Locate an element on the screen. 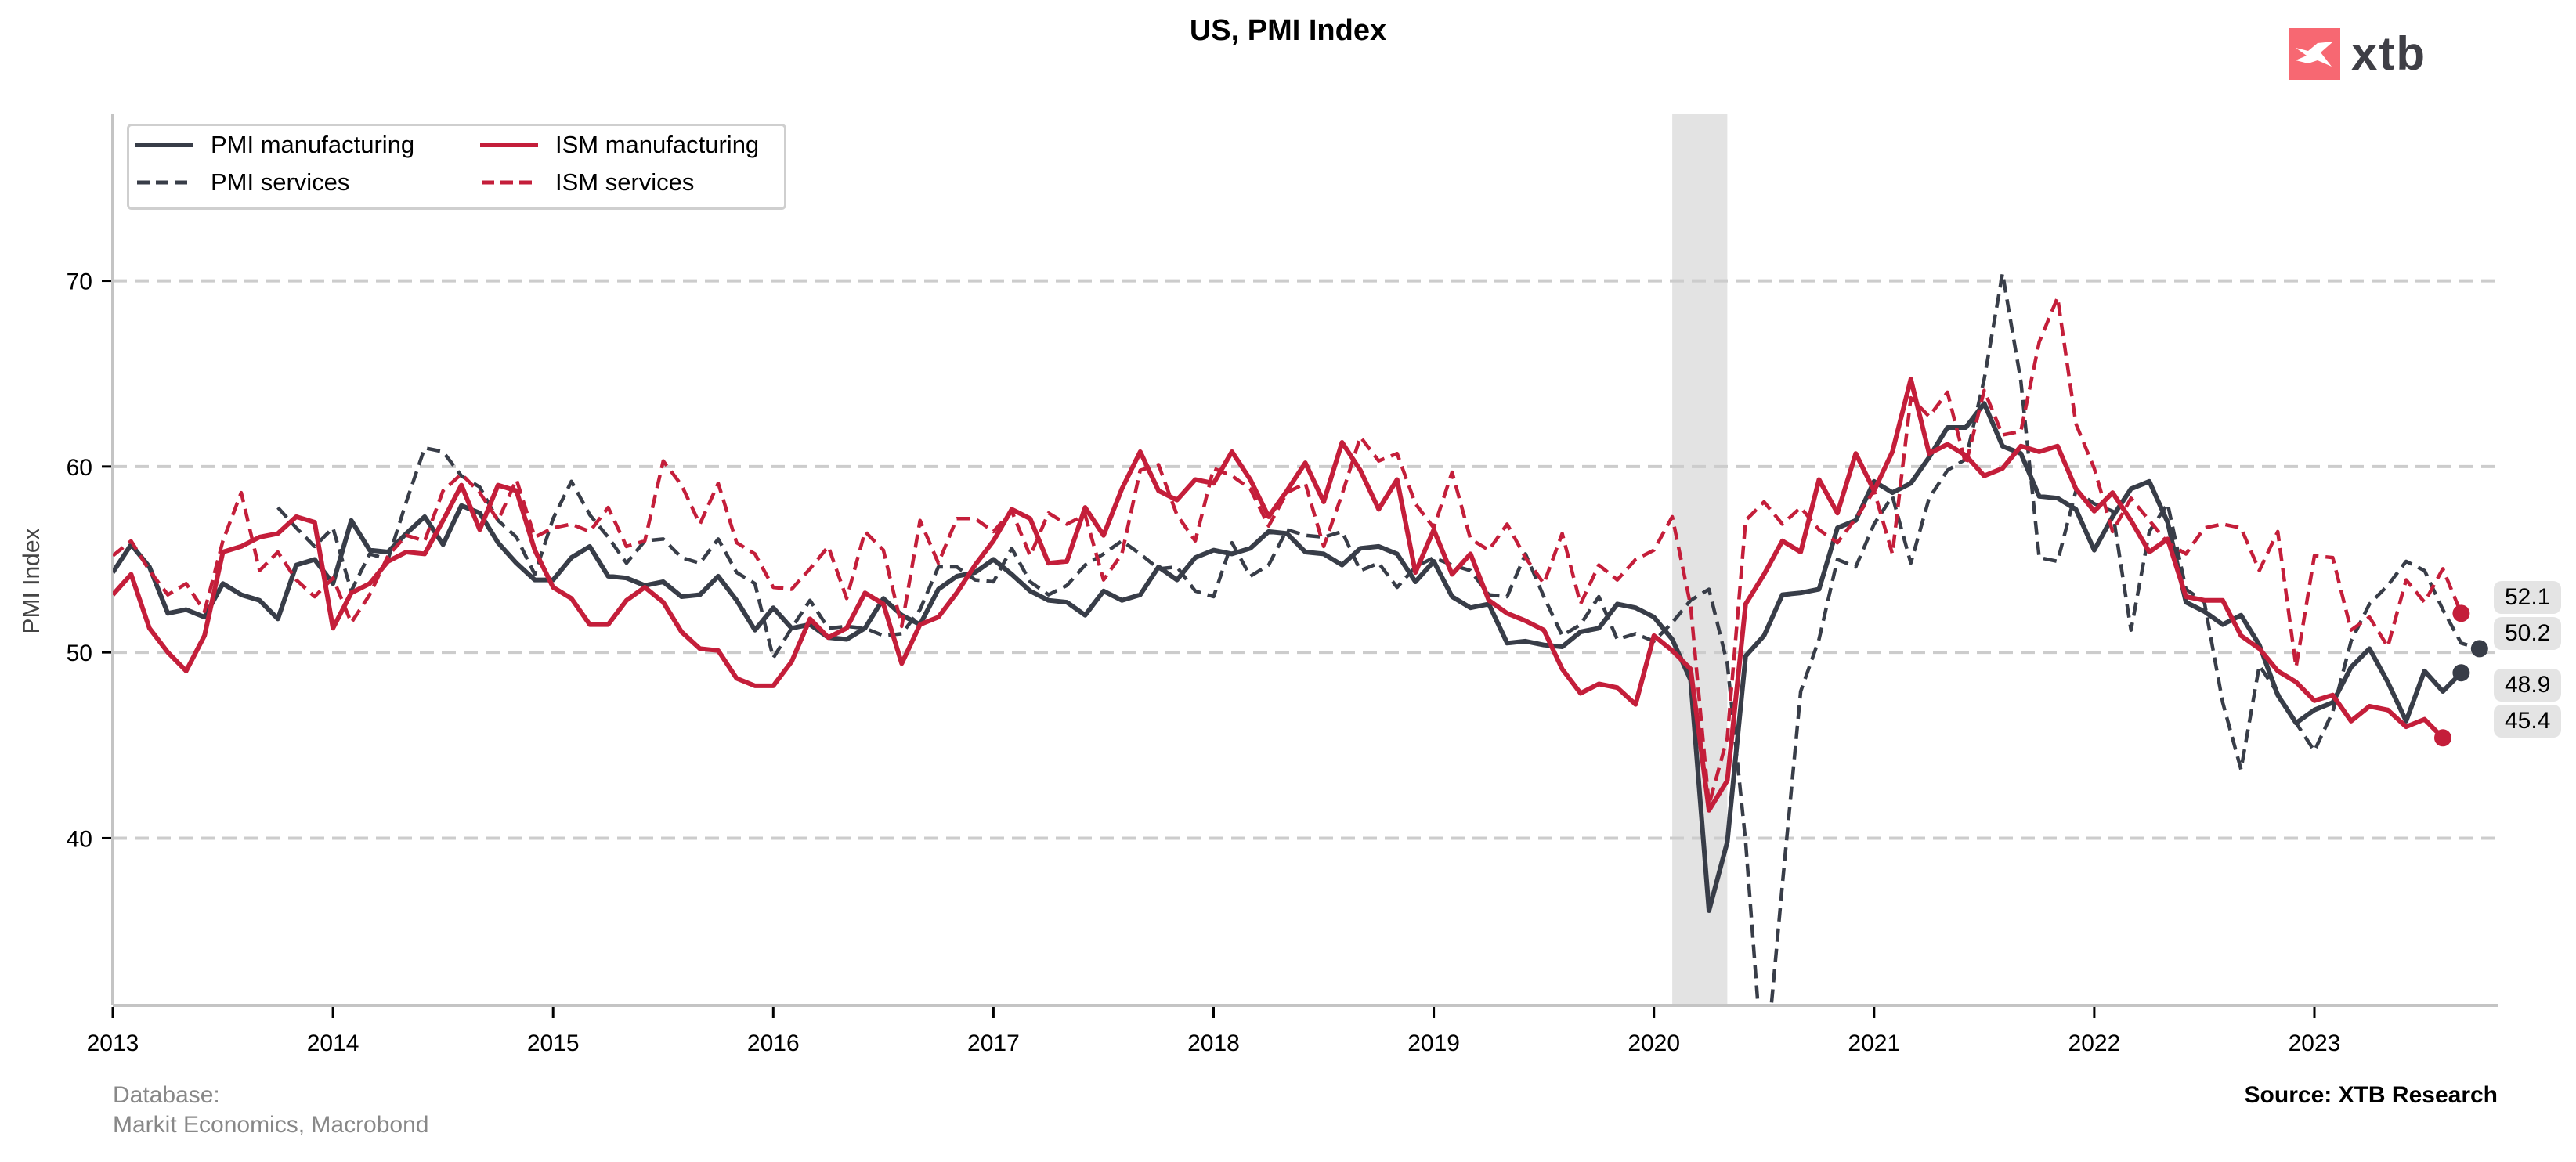 Image resolution: width=2576 pixels, height=1162 pixels. legend-label: PMI manufacturing is located at coordinates (313, 144).